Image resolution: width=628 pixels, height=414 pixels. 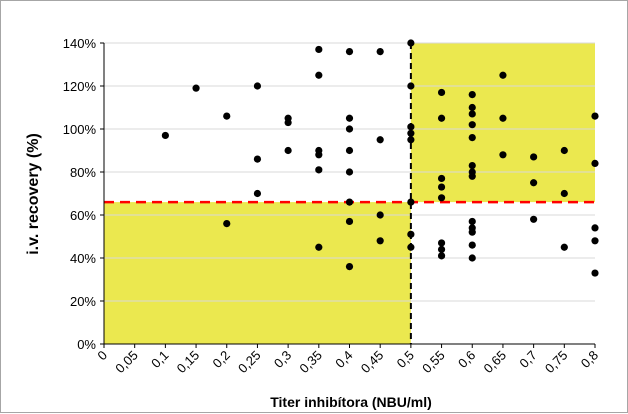 I want to click on x-tick-label: 0,4, so click(x=343, y=359).